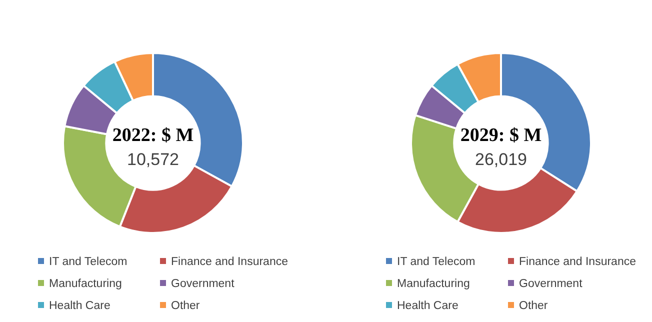 This screenshot has width=652, height=322. What do you see at coordinates (501, 159) in the screenshot?
I see `text: 26,019` at bounding box center [501, 159].